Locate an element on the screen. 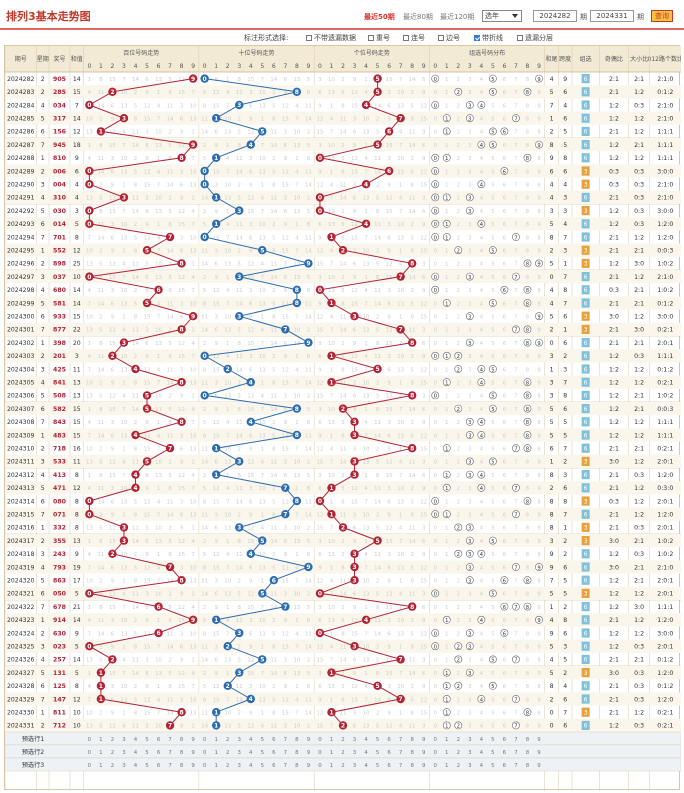 The width and height of the screenshot is (684, 793). span-cell: 5 is located at coordinates (565, 435).